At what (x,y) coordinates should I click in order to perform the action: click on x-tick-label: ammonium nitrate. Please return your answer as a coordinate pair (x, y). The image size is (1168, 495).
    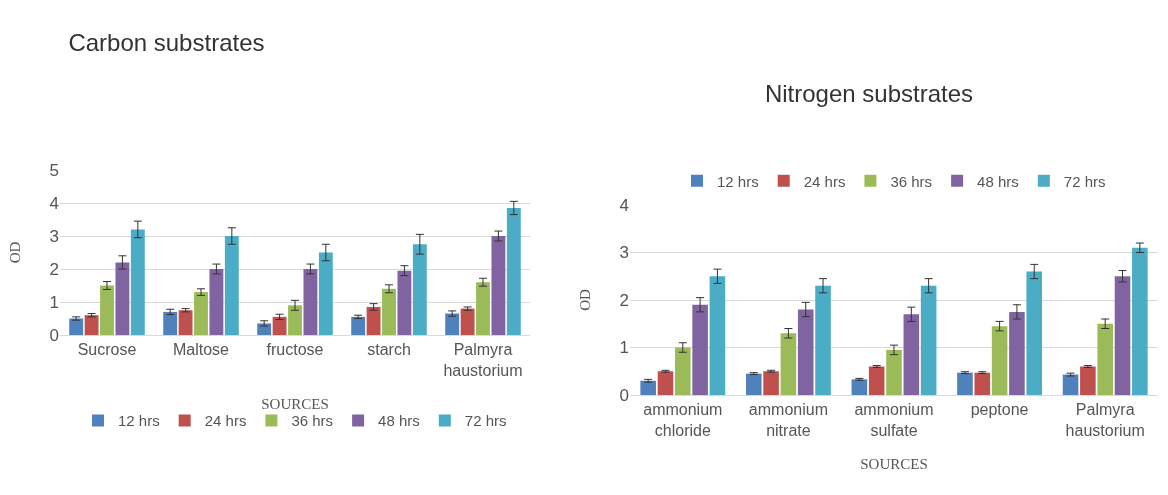
    Looking at the image, I should click on (788, 420).